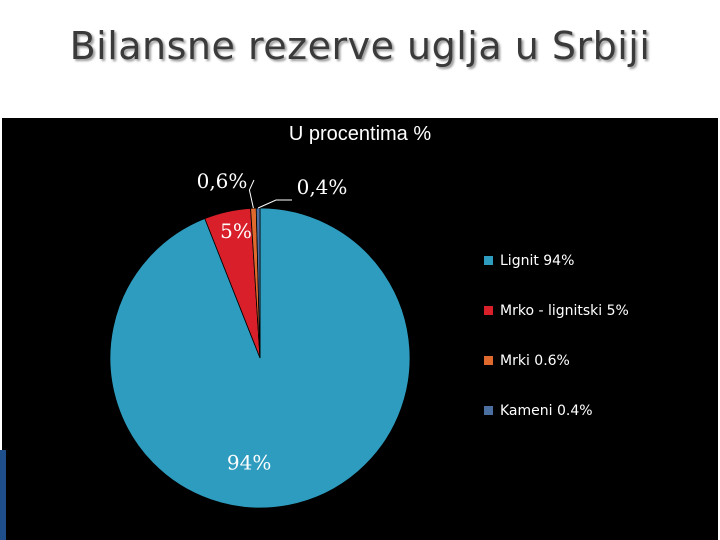 The height and width of the screenshot is (540, 720). Describe the element at coordinates (537, 261) in the screenshot. I see `legend-label-lignit: Lignit 94%` at that location.